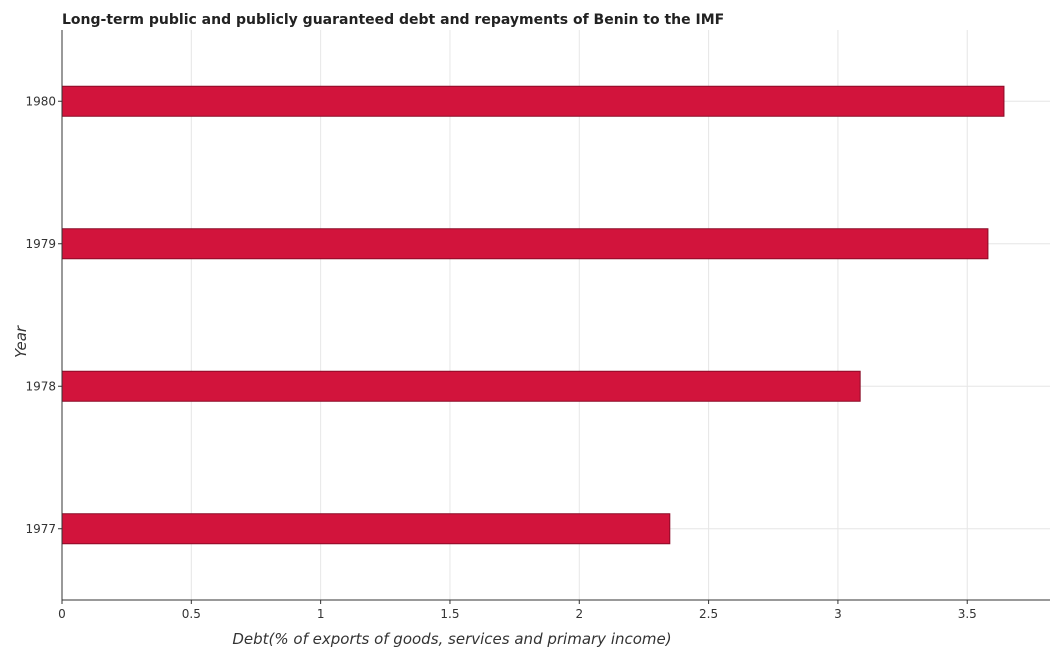 Image resolution: width=1060 pixels, height=650 pixels. Describe the element at coordinates (40, 529) in the screenshot. I see `y-tick-label: 1977` at that location.